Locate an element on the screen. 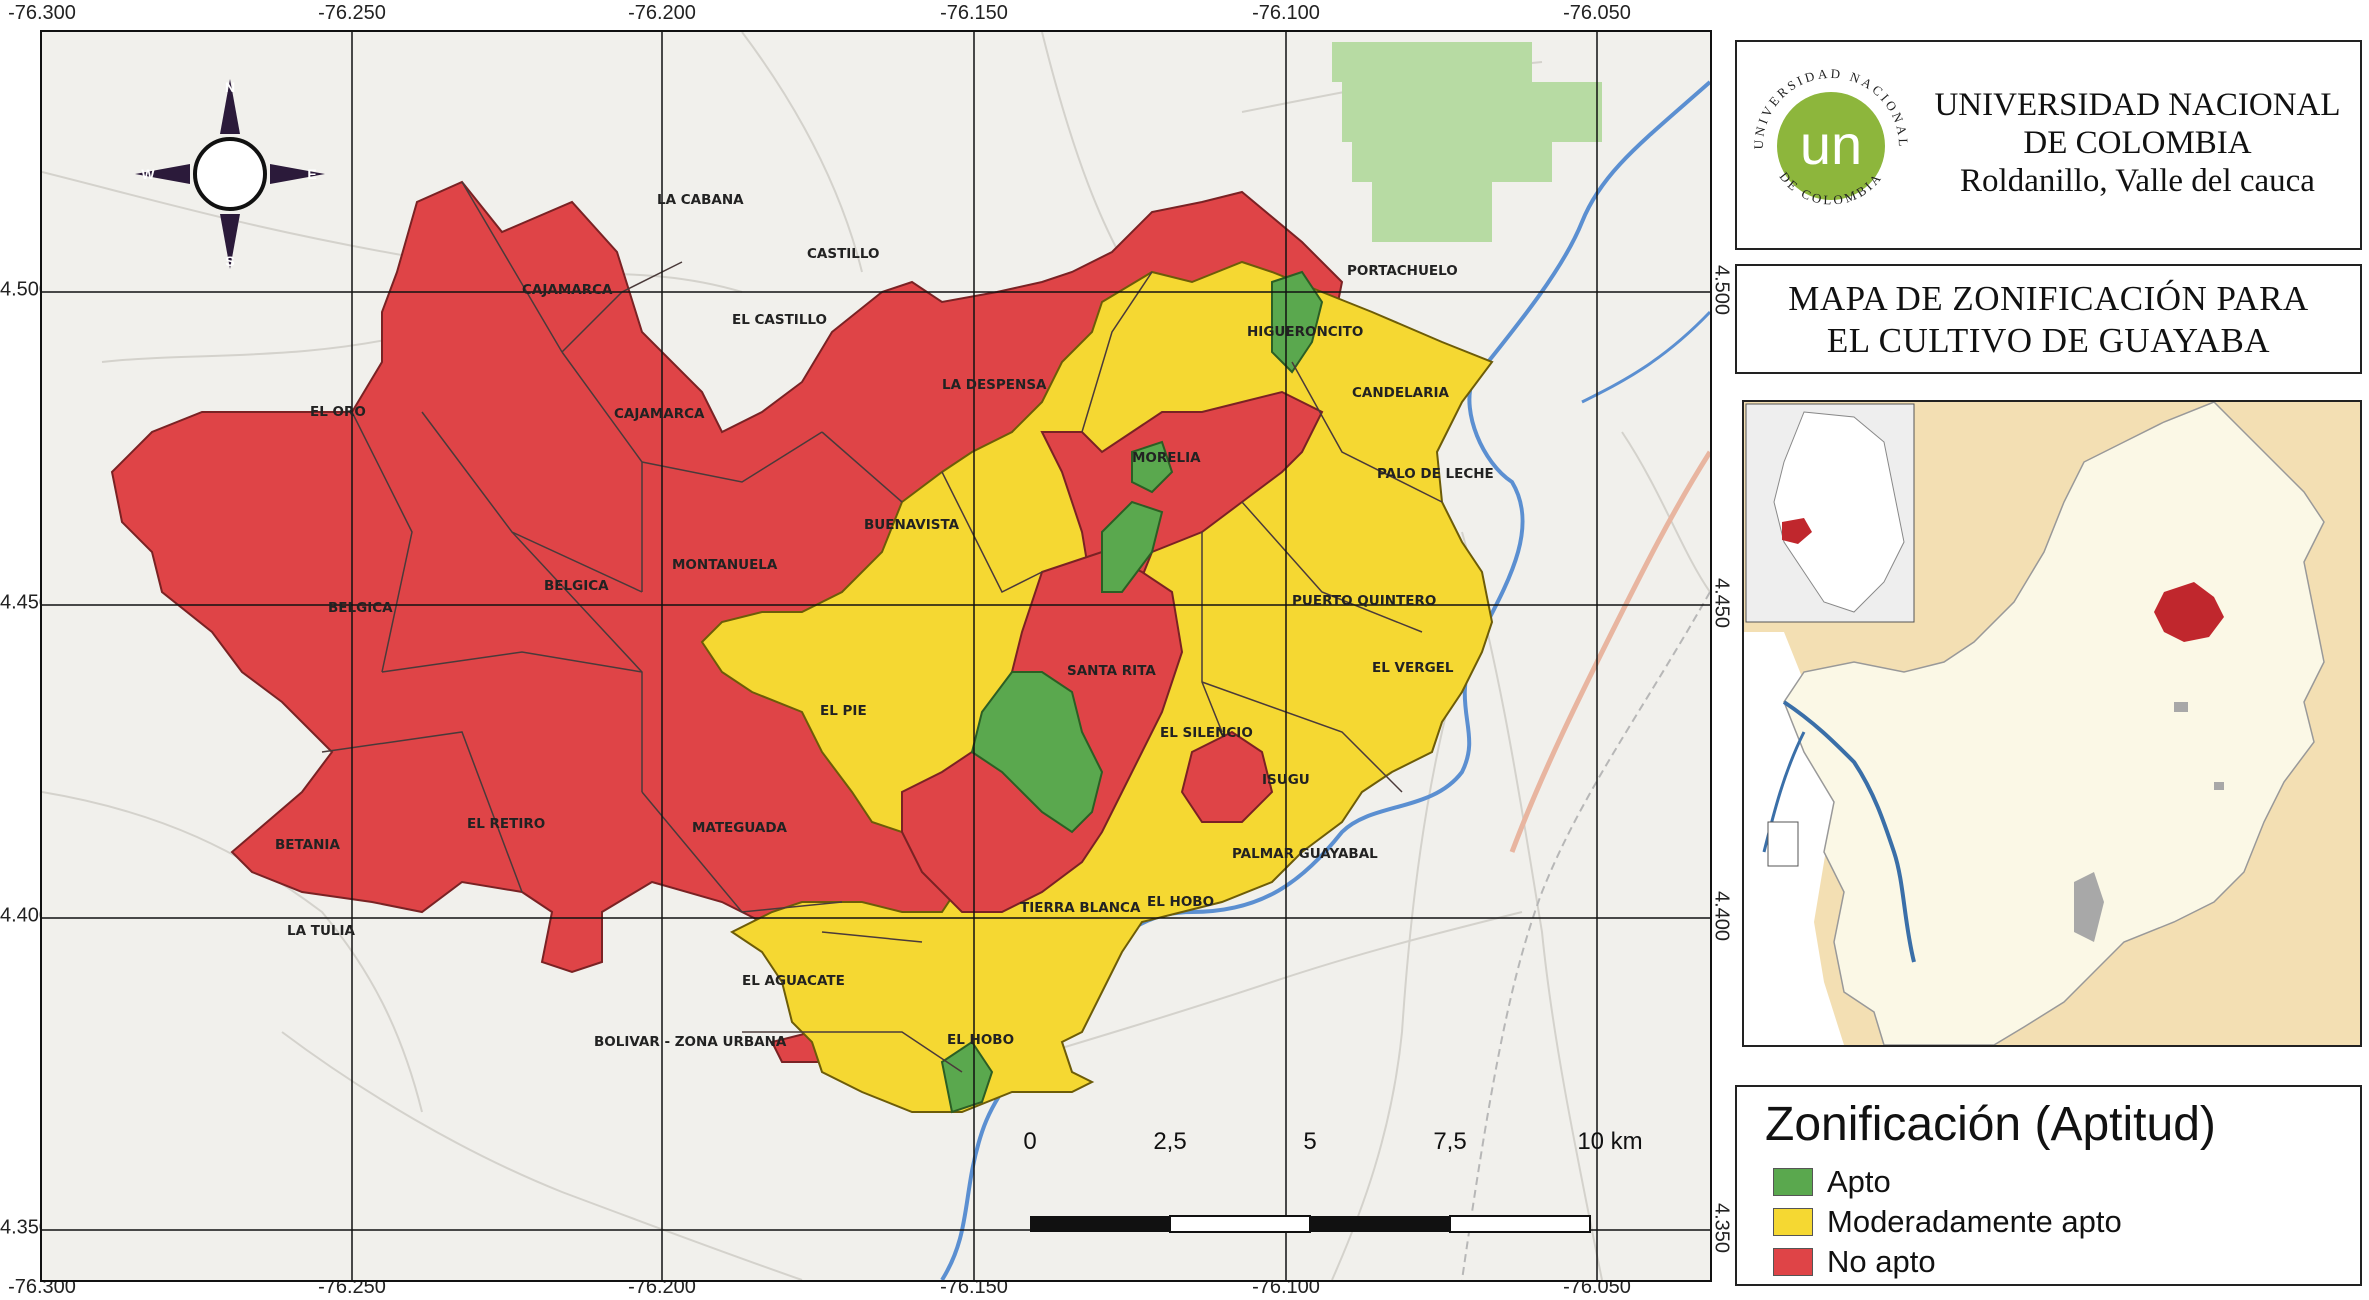  place-label: PUERTO QUINTERO is located at coordinates (1364, 601).